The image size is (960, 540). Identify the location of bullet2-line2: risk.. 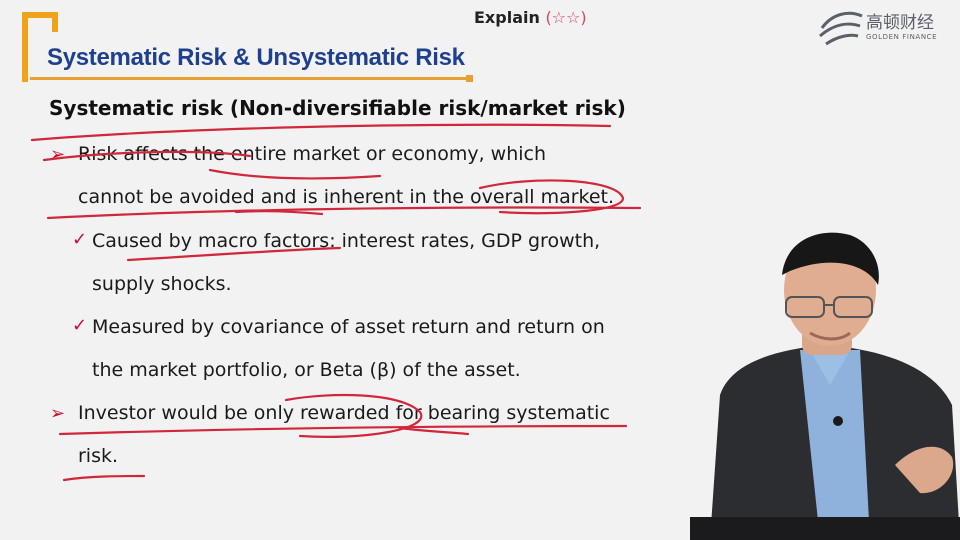
(98, 456).